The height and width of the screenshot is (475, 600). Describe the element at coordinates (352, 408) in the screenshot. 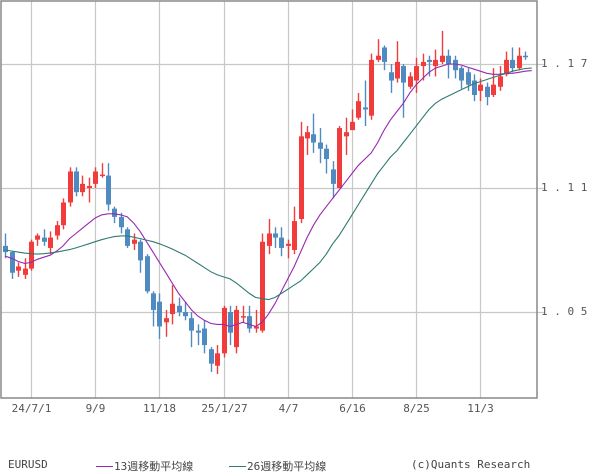

I see `x-tick-label: 6/16` at that location.